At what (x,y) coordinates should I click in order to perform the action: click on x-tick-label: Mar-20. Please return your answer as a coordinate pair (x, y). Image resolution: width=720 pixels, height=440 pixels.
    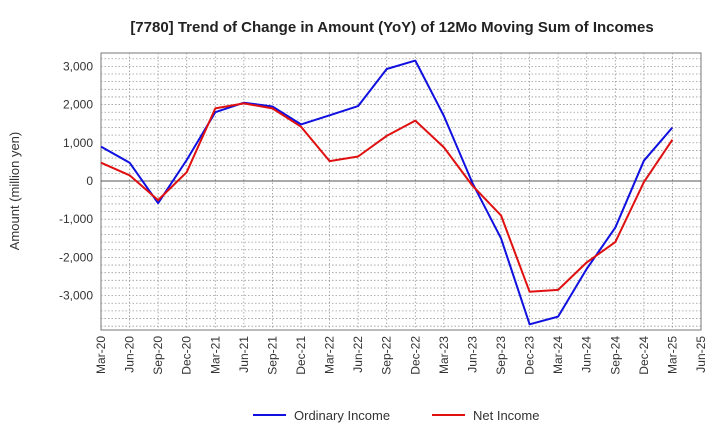
    Looking at the image, I should click on (101, 355).